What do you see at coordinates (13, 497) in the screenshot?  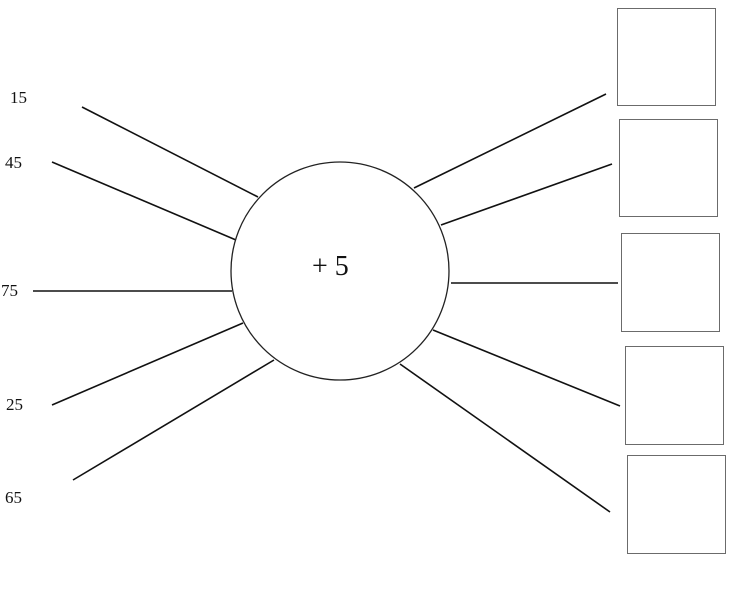 I see `input-number-5: 65` at bounding box center [13, 497].